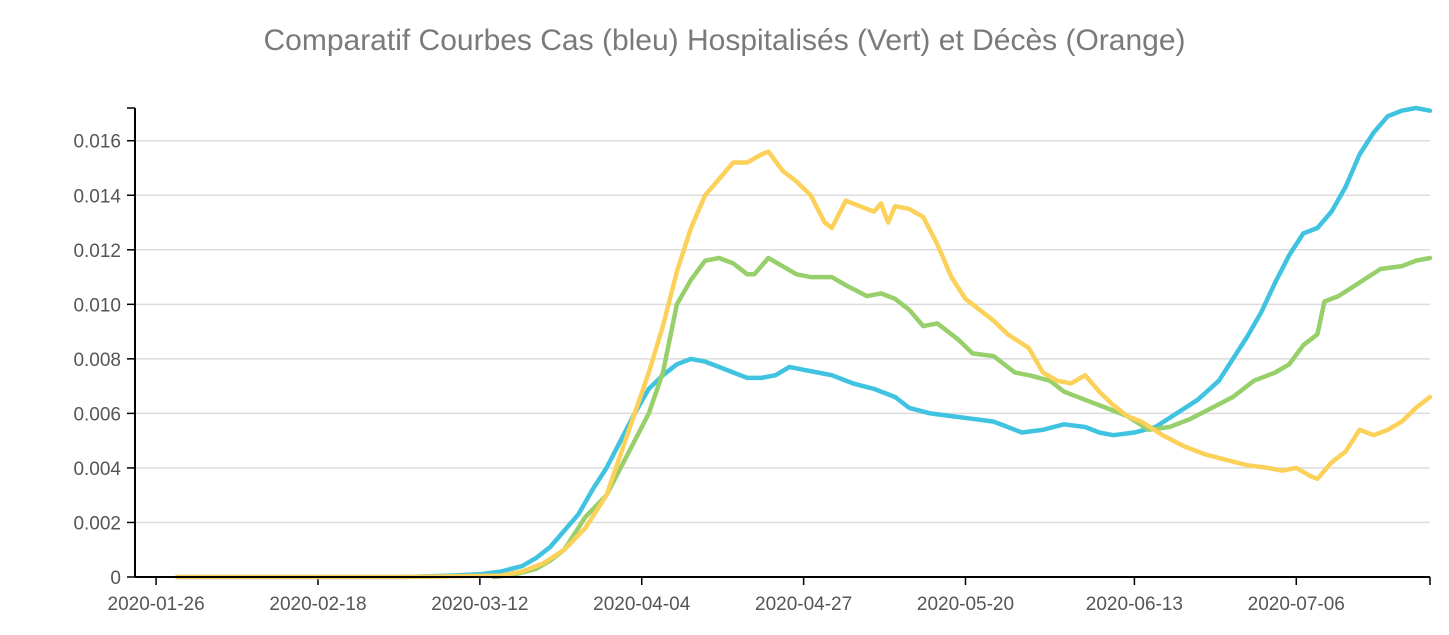  What do you see at coordinates (97, 360) in the screenshot?
I see `y-tick-label: 0.008` at bounding box center [97, 360].